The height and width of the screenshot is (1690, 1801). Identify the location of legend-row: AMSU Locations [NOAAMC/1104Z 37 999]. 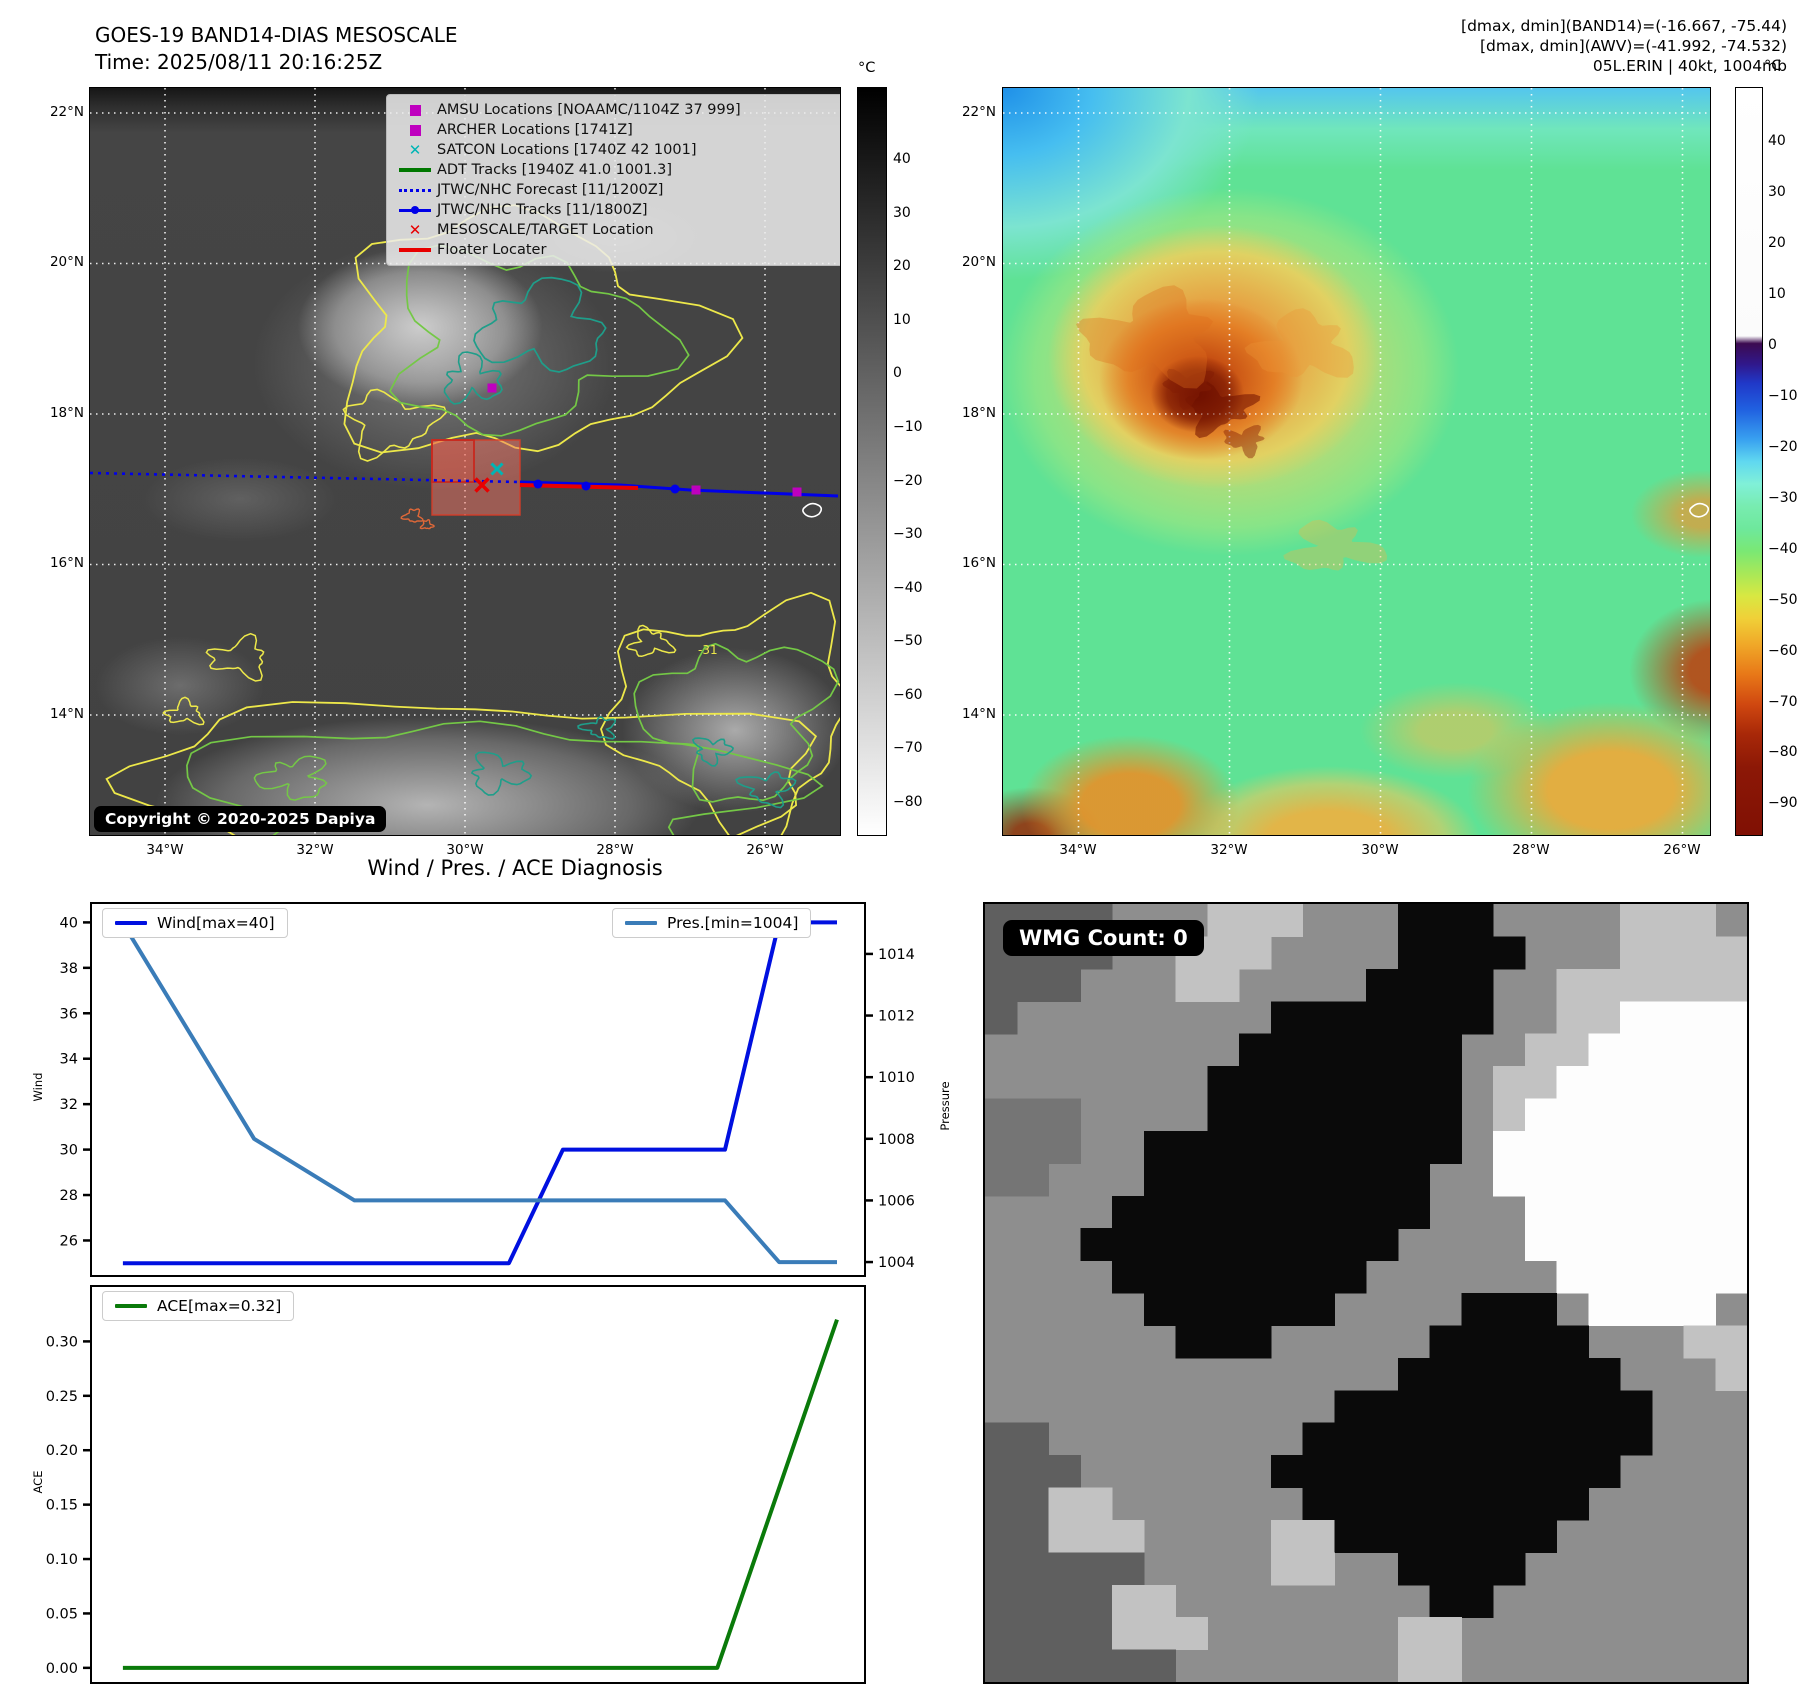
(616, 110).